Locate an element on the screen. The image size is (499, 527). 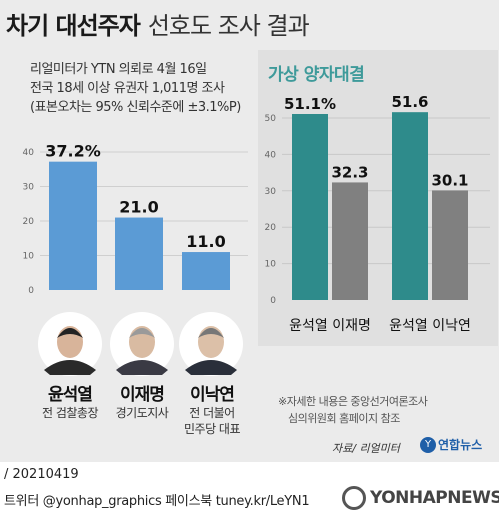
logo-icon: Y is located at coordinates (428, 444).